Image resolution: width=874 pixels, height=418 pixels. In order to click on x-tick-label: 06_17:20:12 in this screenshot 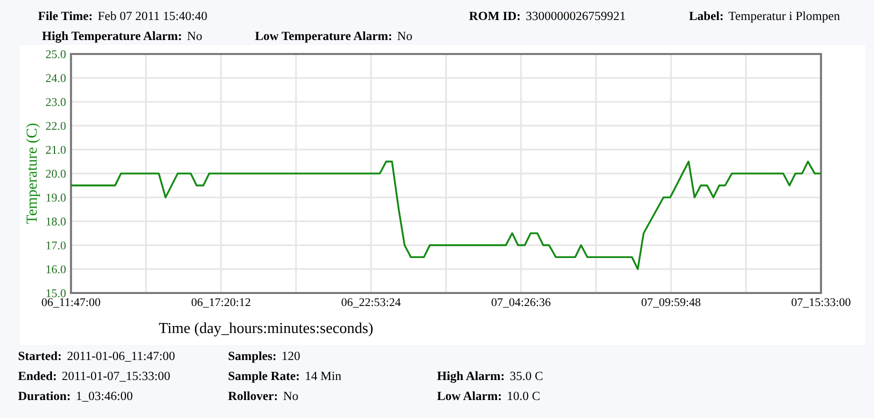, I will do `click(221, 303)`.